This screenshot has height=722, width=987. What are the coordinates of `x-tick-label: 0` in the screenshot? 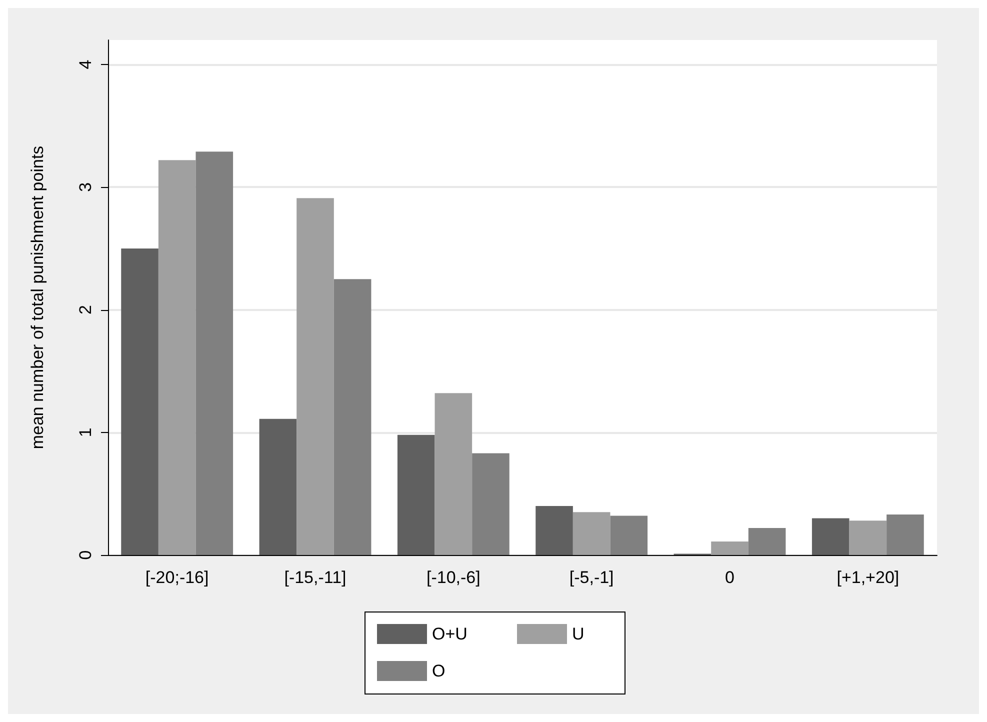 It's located at (729, 577).